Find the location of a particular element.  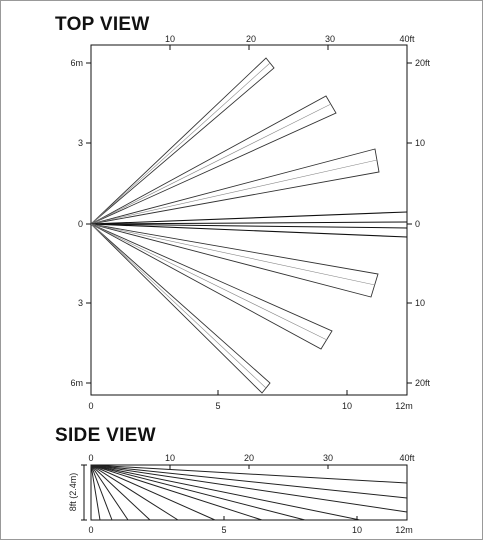

side-view-top-axis-labels: 0 10 20 30 40ft is located at coordinates (251, 458).